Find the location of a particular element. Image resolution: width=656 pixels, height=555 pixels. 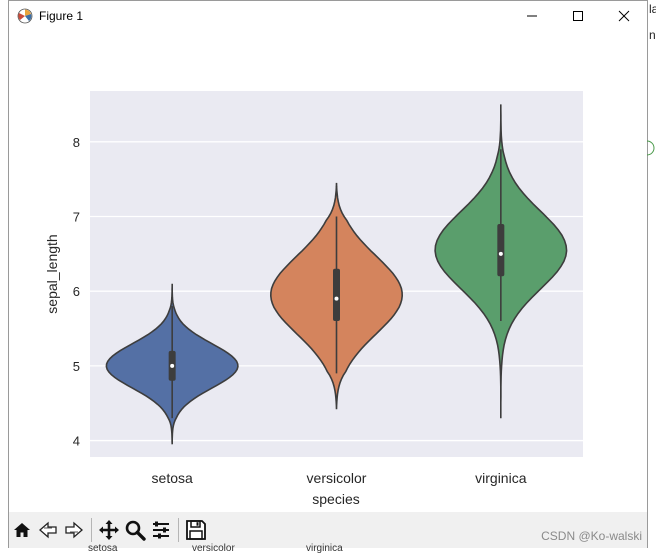

configure-button is located at coordinates (161, 530).